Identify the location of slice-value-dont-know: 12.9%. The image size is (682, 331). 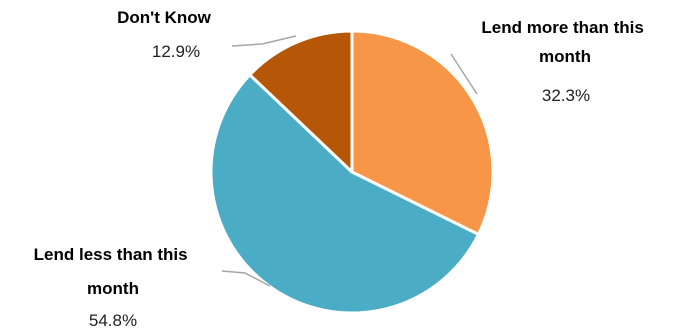
(176, 51).